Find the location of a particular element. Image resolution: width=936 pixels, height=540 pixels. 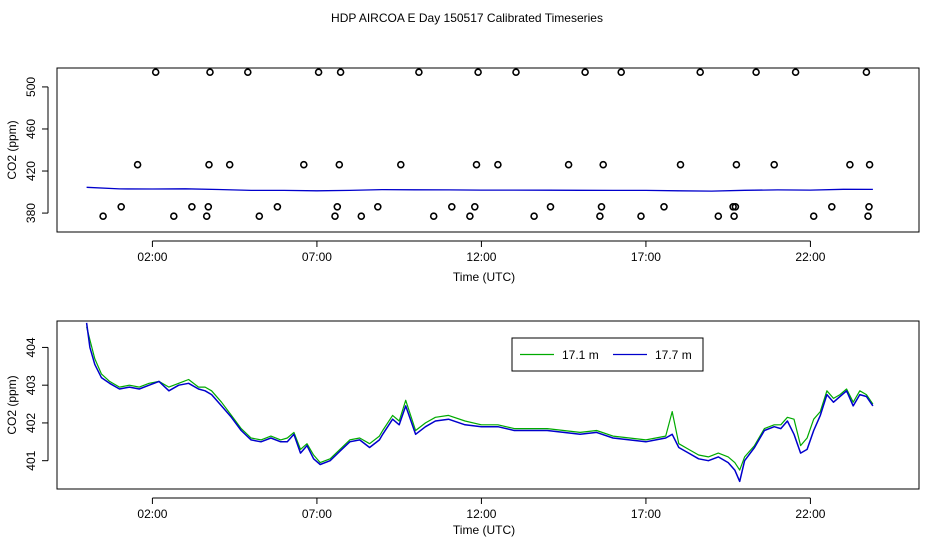

top-x-tick-label: 02:00 is located at coordinates (152, 257).